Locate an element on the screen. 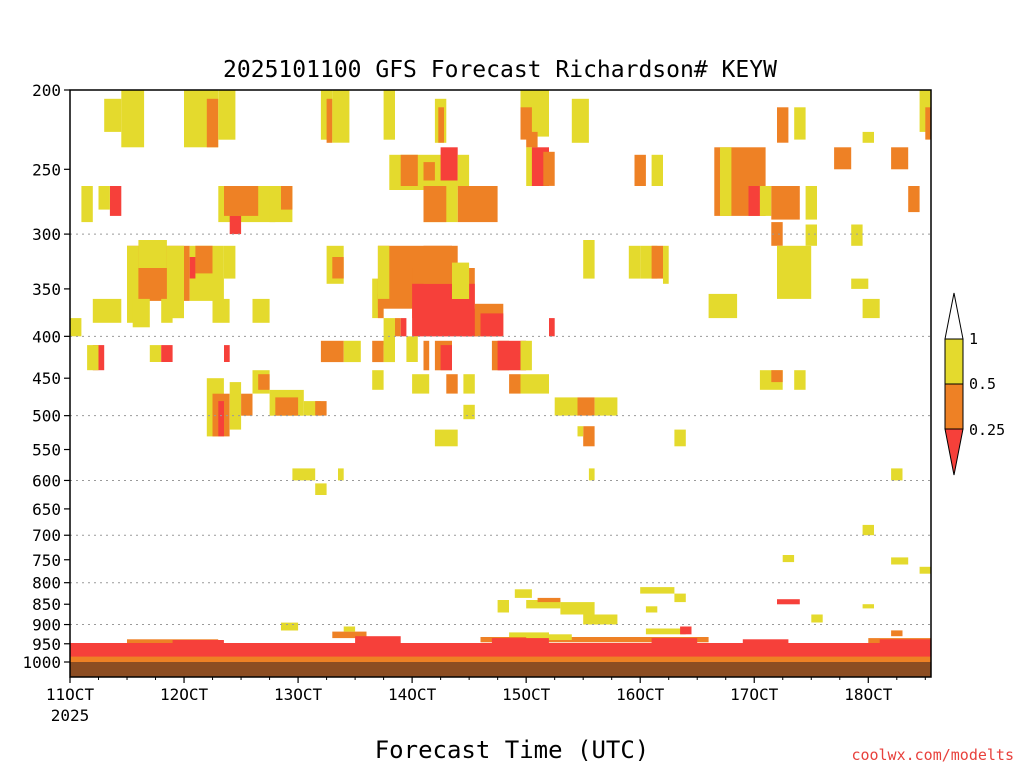 This screenshot has width=1024, height=768. y-tick-label: 250 is located at coordinates (46, 169).